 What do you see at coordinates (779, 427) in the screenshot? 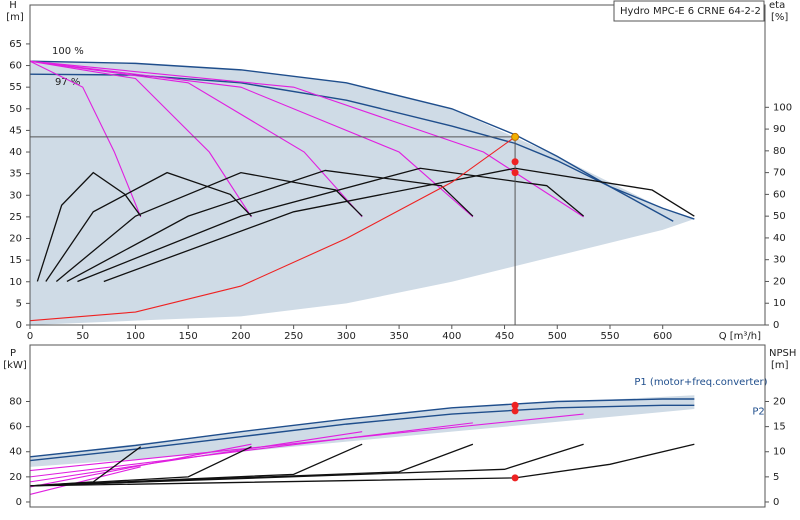
I see `y2-tick-label: 15` at bounding box center [779, 427].